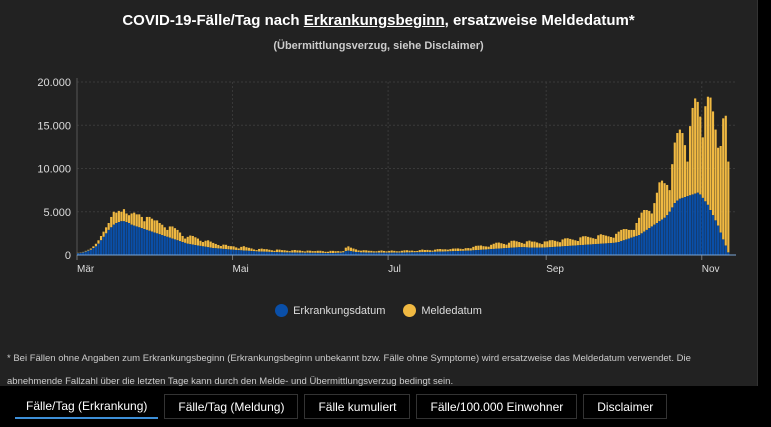  What do you see at coordinates (87, 406) in the screenshot?
I see `tab-faelle-tag-erkrankung: Fälle/Tag (Erkrankung)` at bounding box center [87, 406].